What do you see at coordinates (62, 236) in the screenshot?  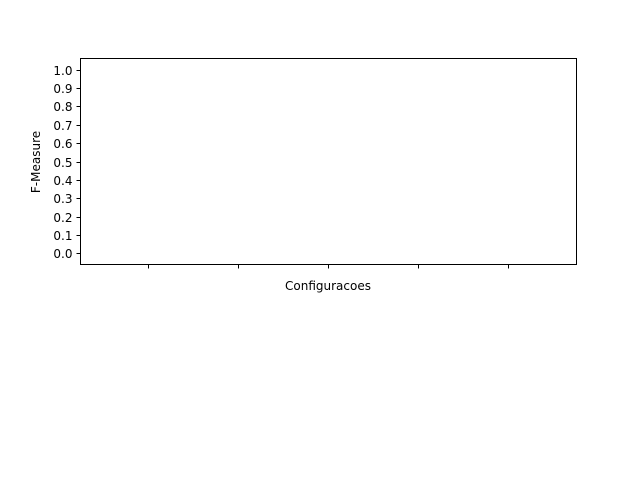 I see `y-tick-label: 0.1` at bounding box center [62, 236].